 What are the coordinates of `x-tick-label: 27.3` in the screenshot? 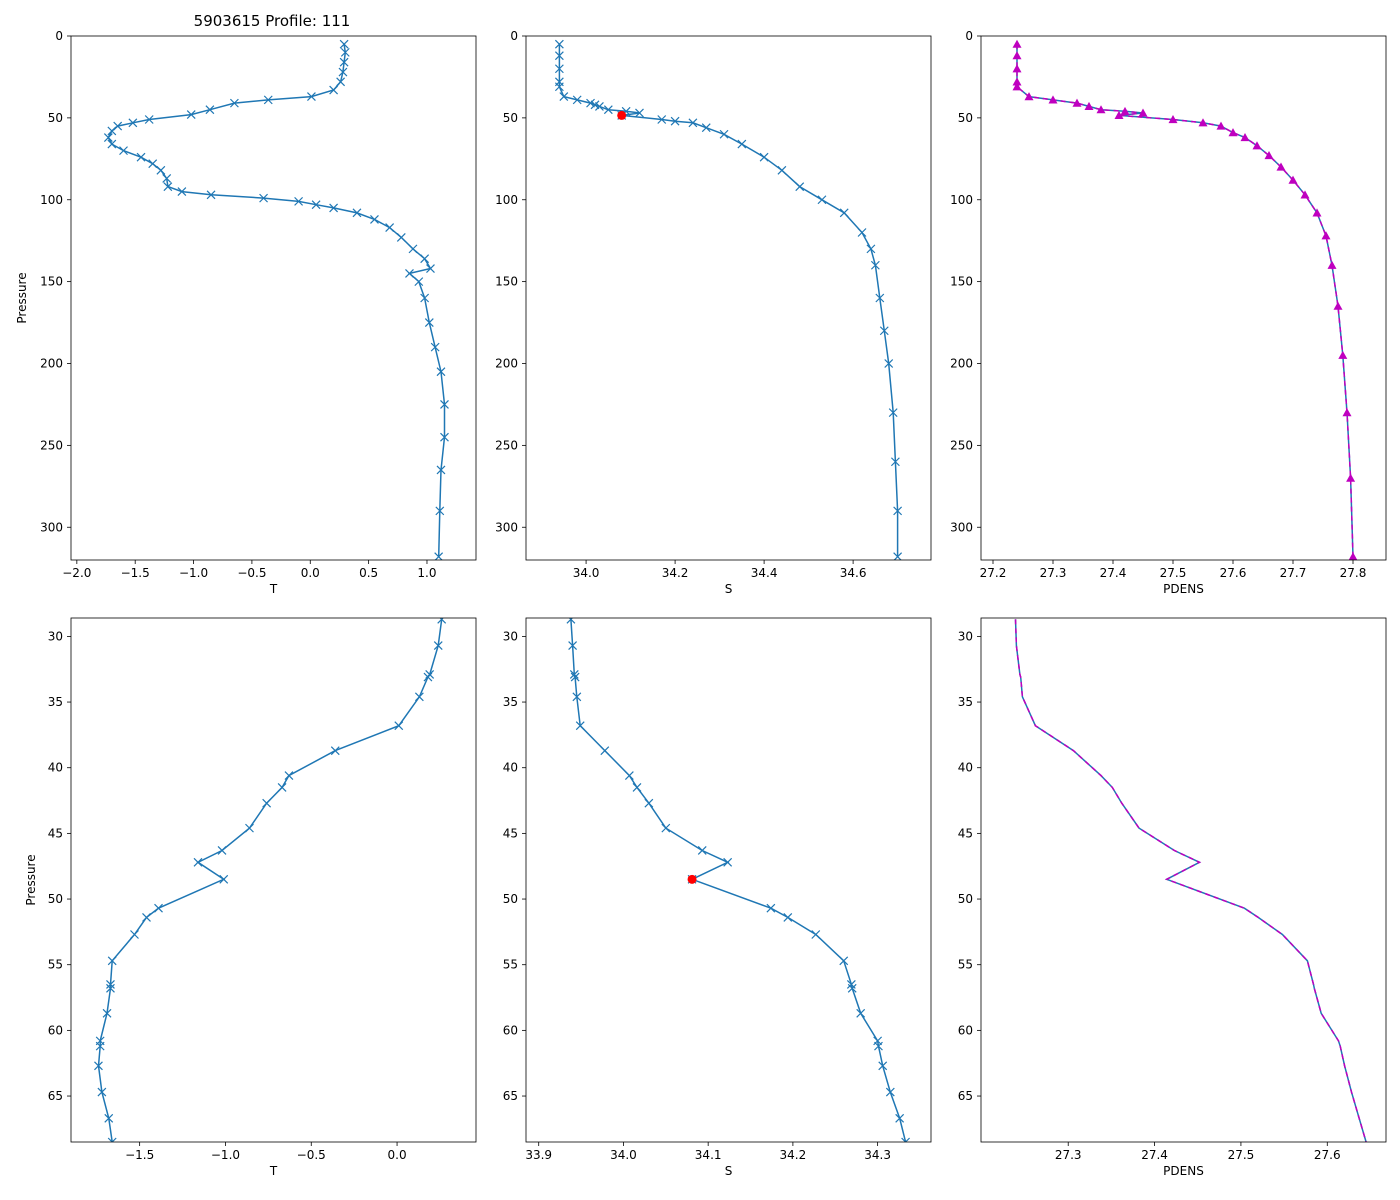 It's located at (1068, 1155).